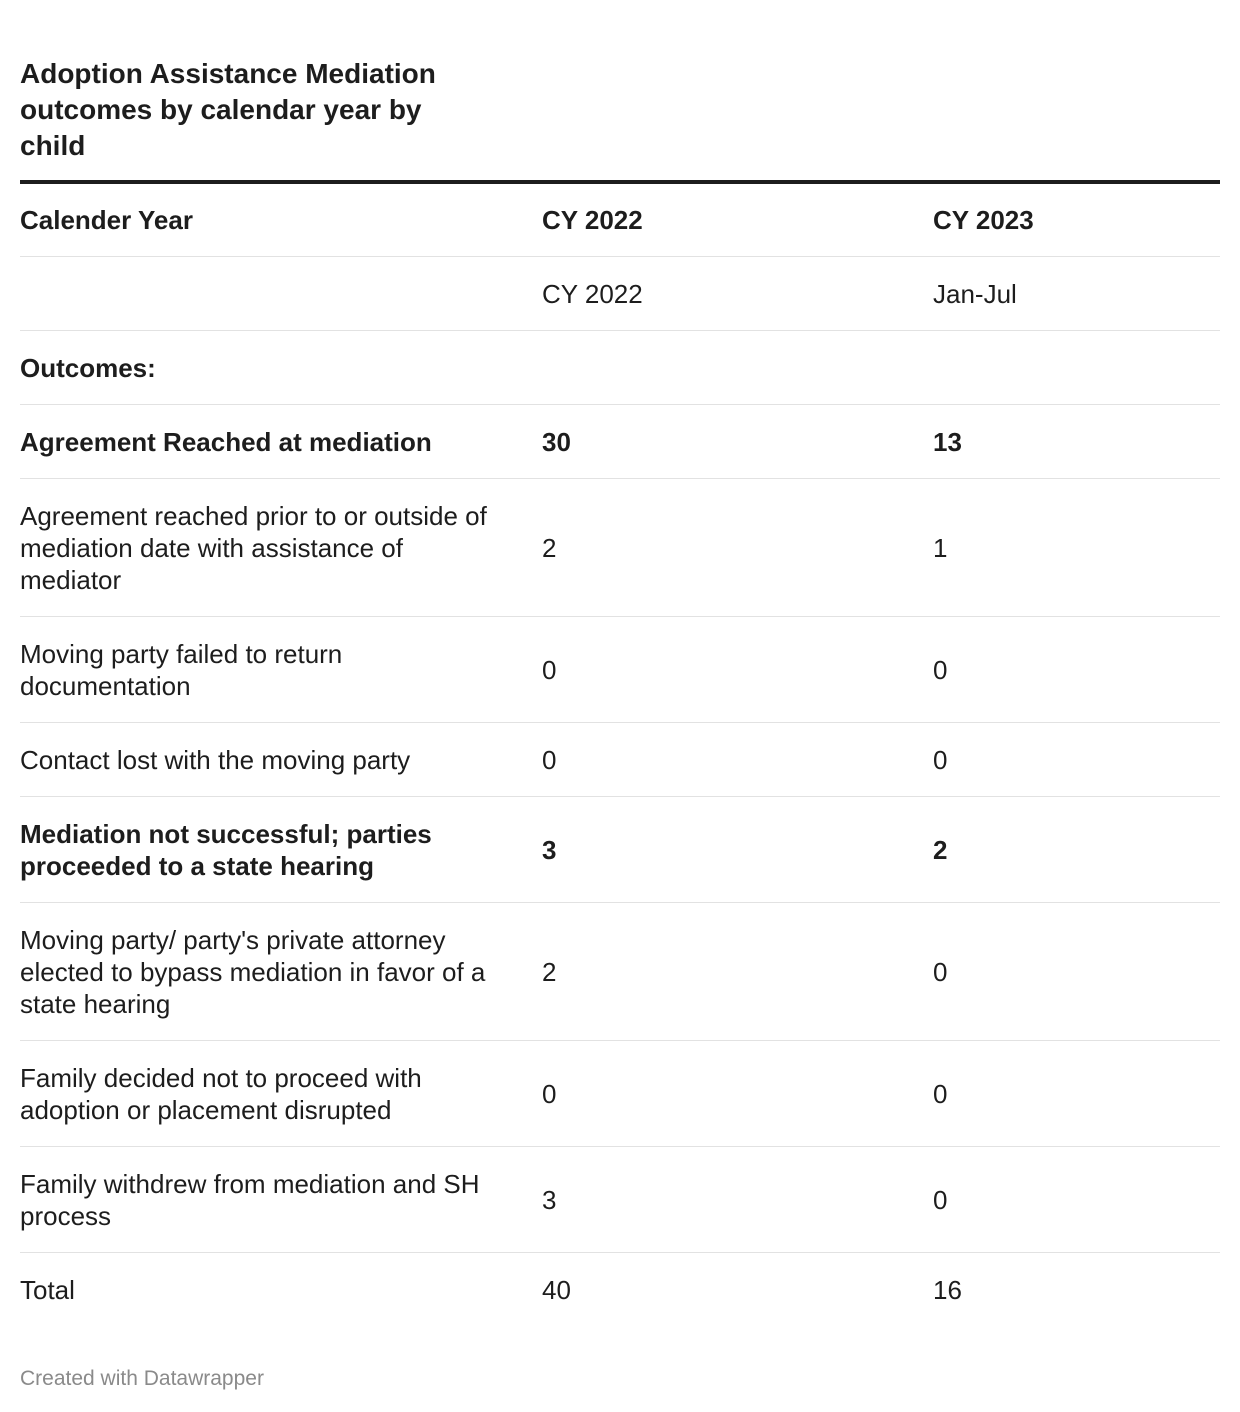 The image size is (1240, 1412). Describe the element at coordinates (983, 220) in the screenshot. I see `column-header-cy-2023: CY 2023` at that location.